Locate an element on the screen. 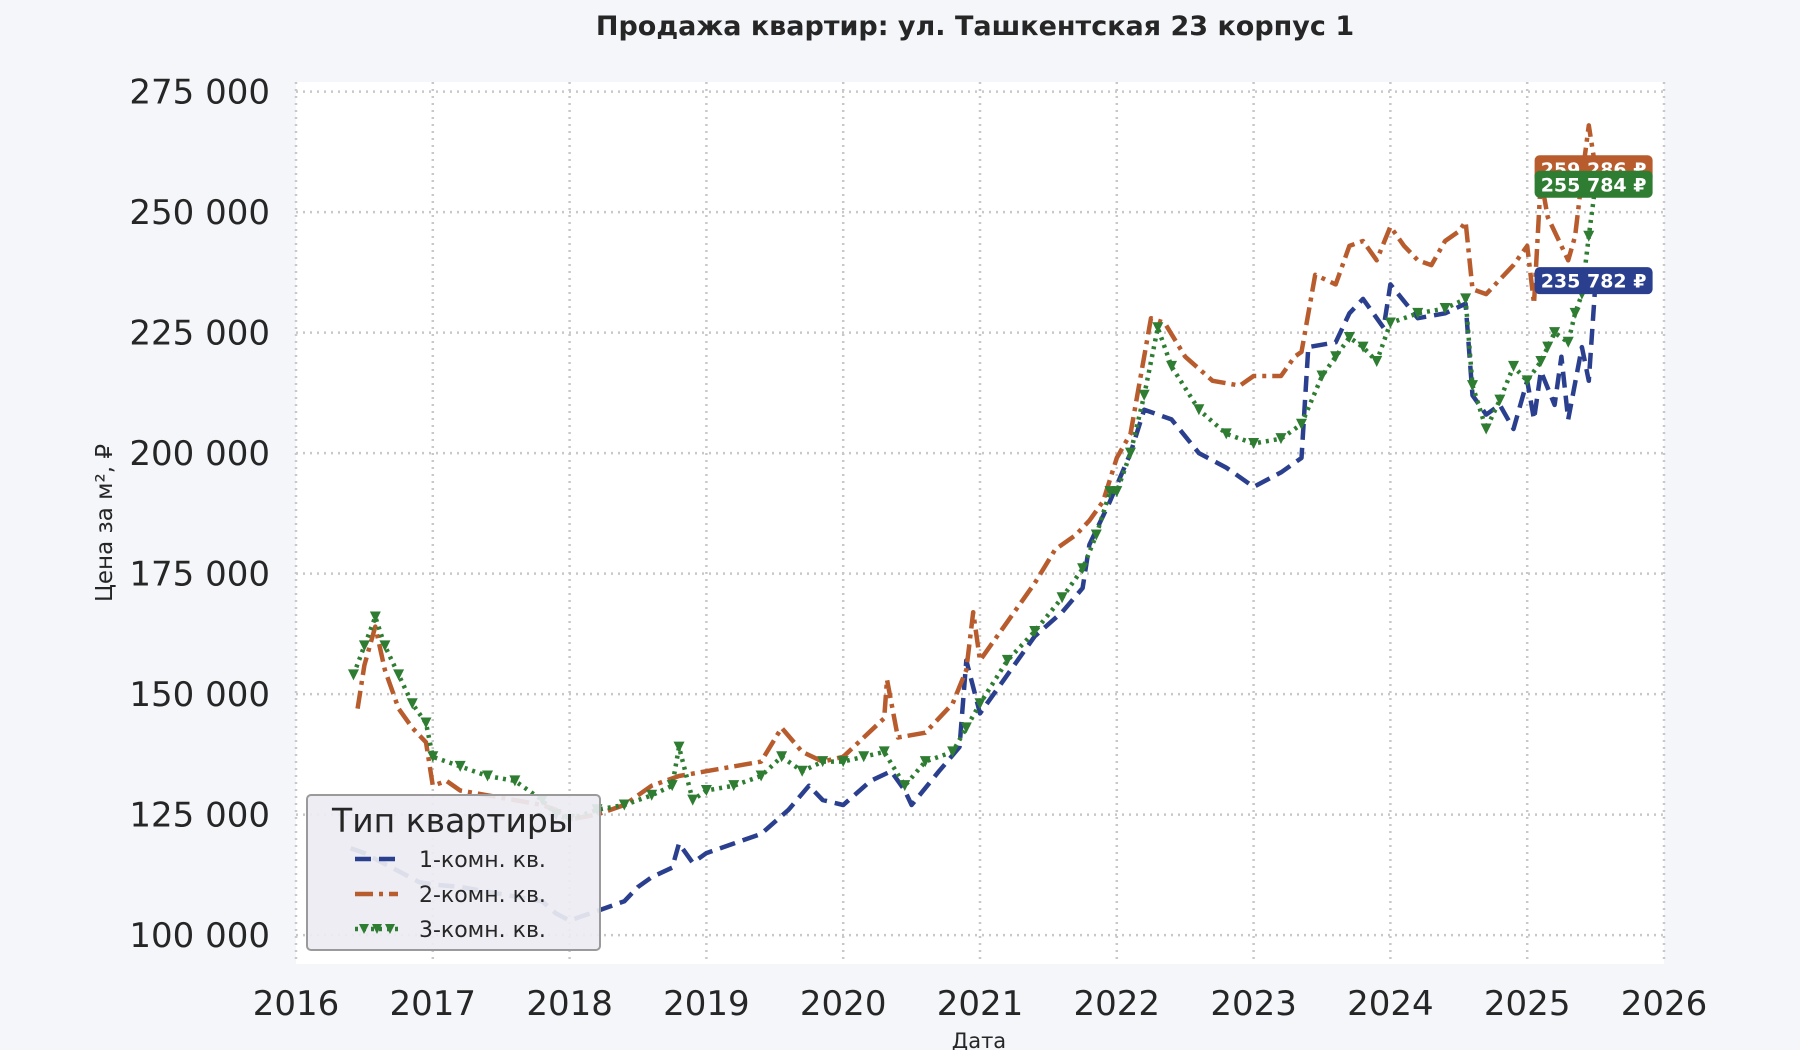 This screenshot has width=1800, height=1050. value-badge-label: 235 782 ₽ is located at coordinates (1594, 282).